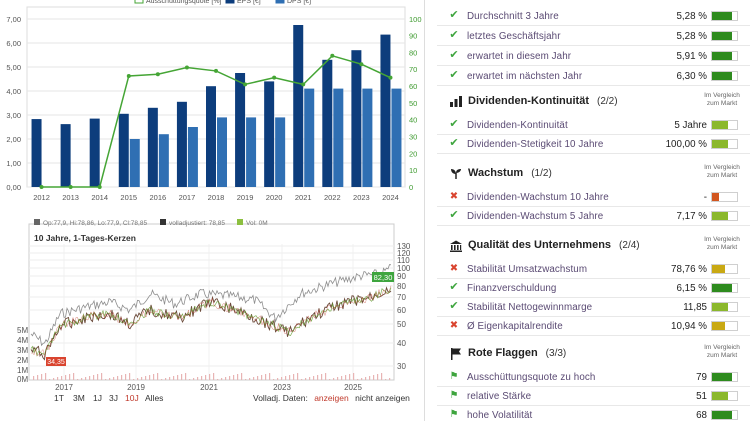 This screenshot has height=421, width=750. What do you see at coordinates (525, 76) in the screenshot?
I see `metric-label: erwartet im nächsten Jahr` at bounding box center [525, 76].